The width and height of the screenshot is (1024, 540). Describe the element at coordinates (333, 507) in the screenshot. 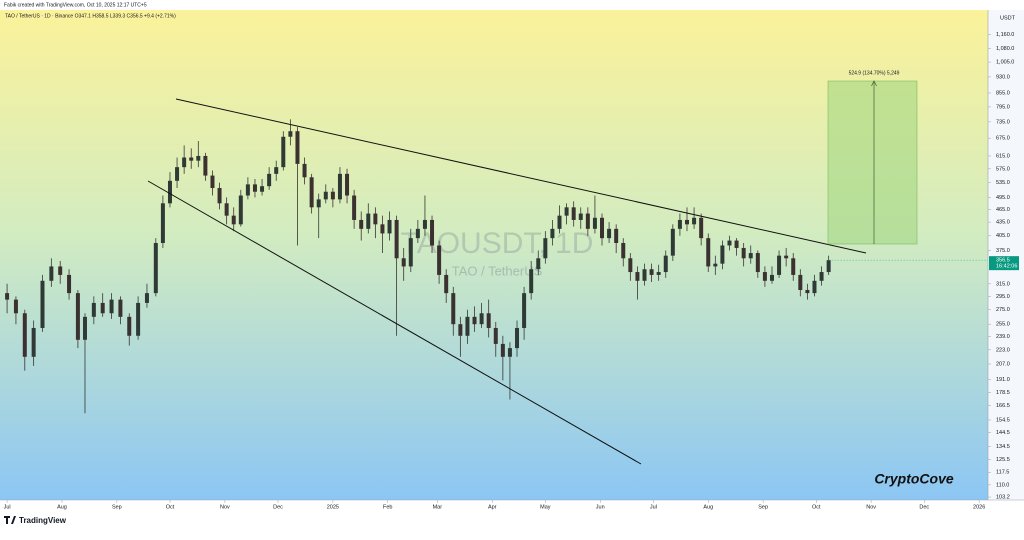

I see `x-tick-label: 2025` at that location.